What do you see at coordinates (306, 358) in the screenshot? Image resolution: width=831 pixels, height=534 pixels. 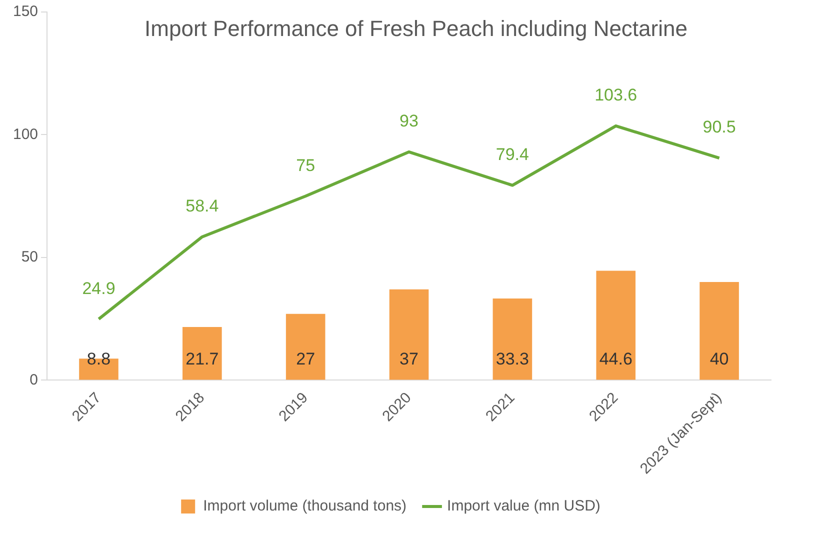 I see `data-label: 27` at bounding box center [306, 358].